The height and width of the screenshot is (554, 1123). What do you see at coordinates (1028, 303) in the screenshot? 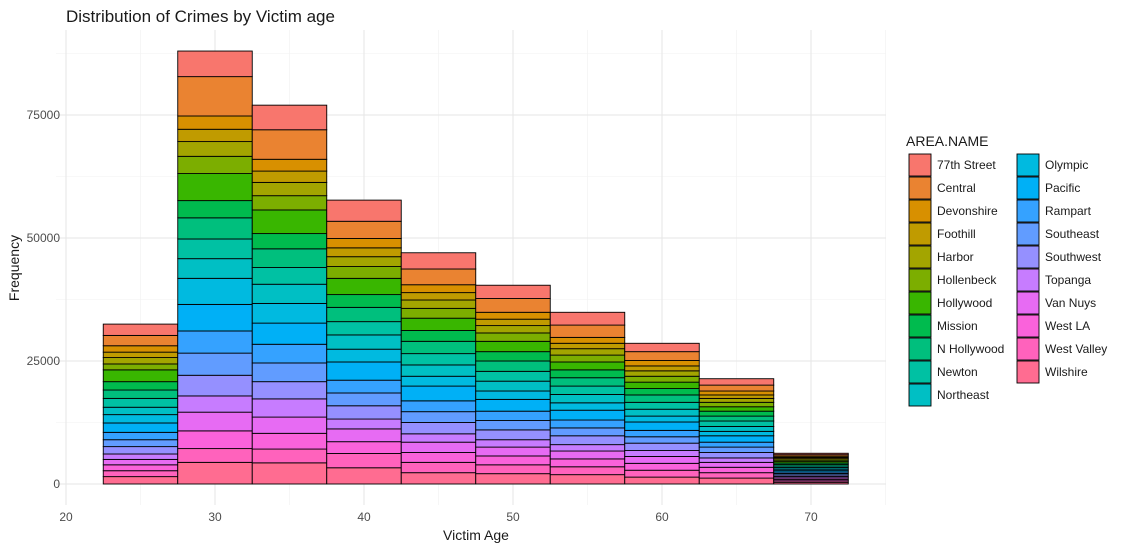
I see `legend-key-van-nuys` at bounding box center [1028, 303].